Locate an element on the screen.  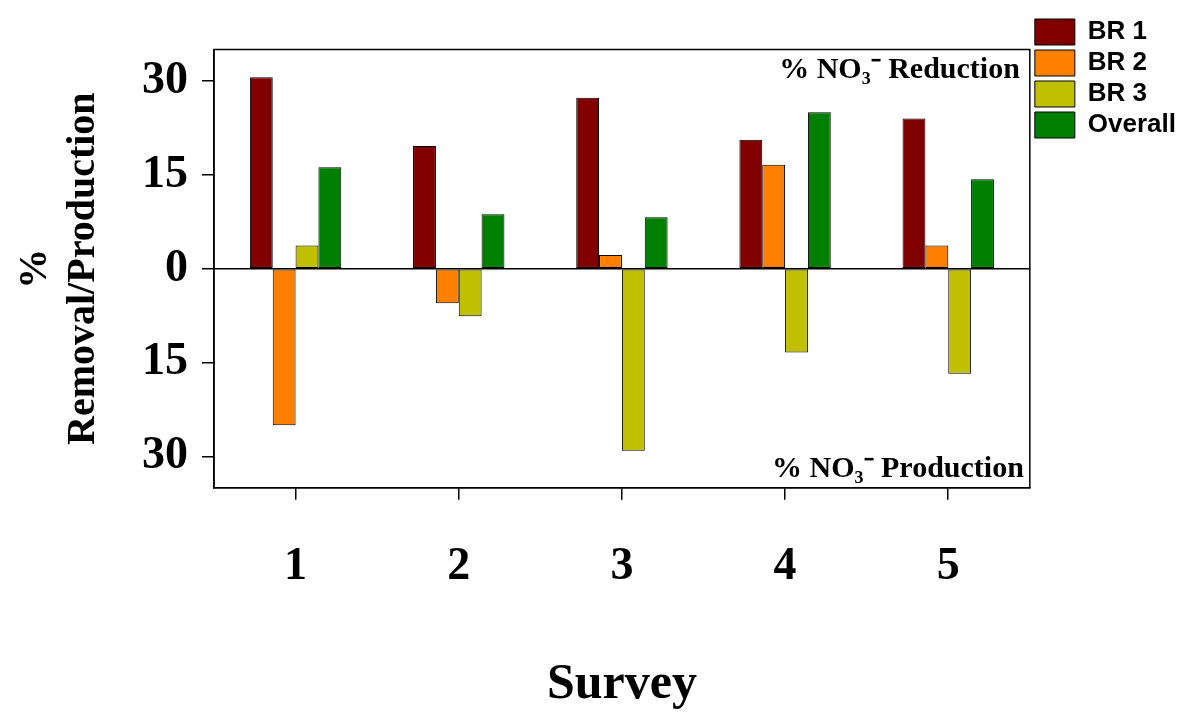
x-tick-label: 5 is located at coordinates (948, 564).